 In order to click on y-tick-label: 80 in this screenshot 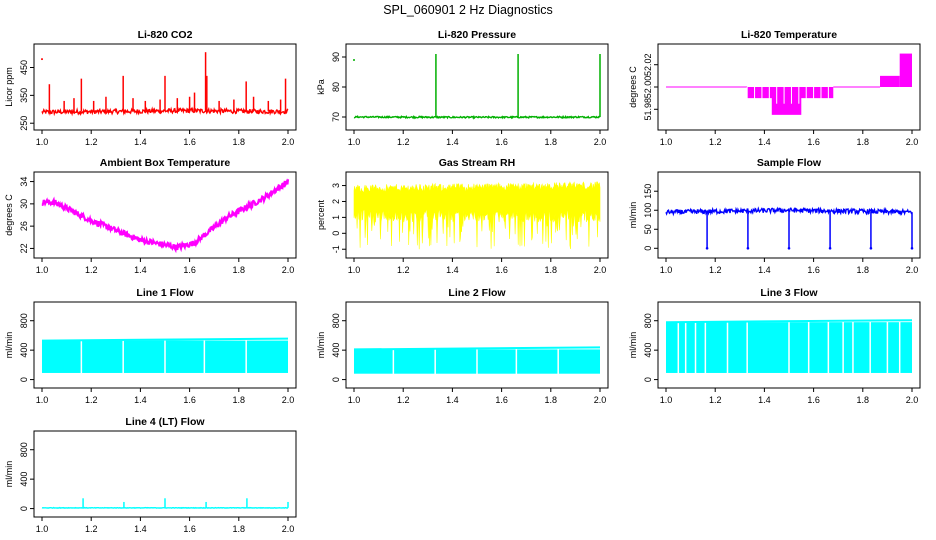, I will do `click(336, 87)`.